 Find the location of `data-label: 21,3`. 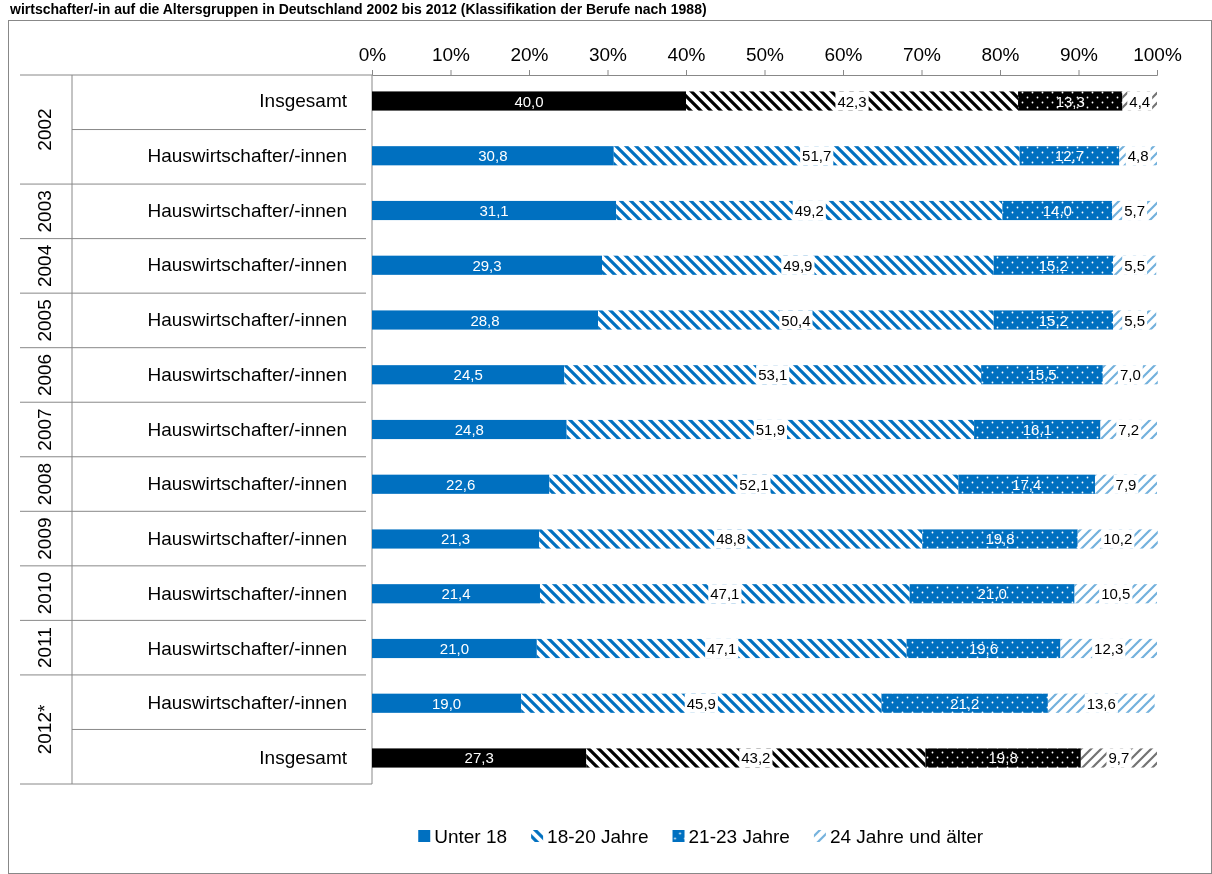

data-label: 21,3 is located at coordinates (456, 539).